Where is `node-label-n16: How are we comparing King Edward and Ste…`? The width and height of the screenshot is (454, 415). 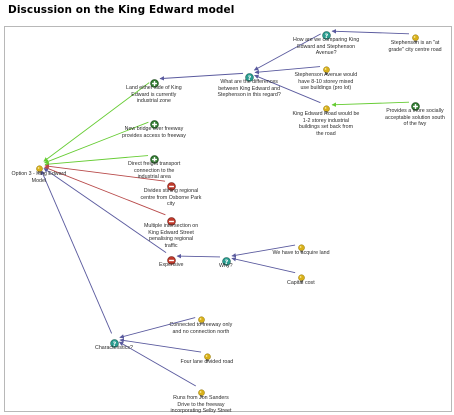
node-label-n16: How are we comparing King Edward and Ste… is located at coordinates (326, 47).